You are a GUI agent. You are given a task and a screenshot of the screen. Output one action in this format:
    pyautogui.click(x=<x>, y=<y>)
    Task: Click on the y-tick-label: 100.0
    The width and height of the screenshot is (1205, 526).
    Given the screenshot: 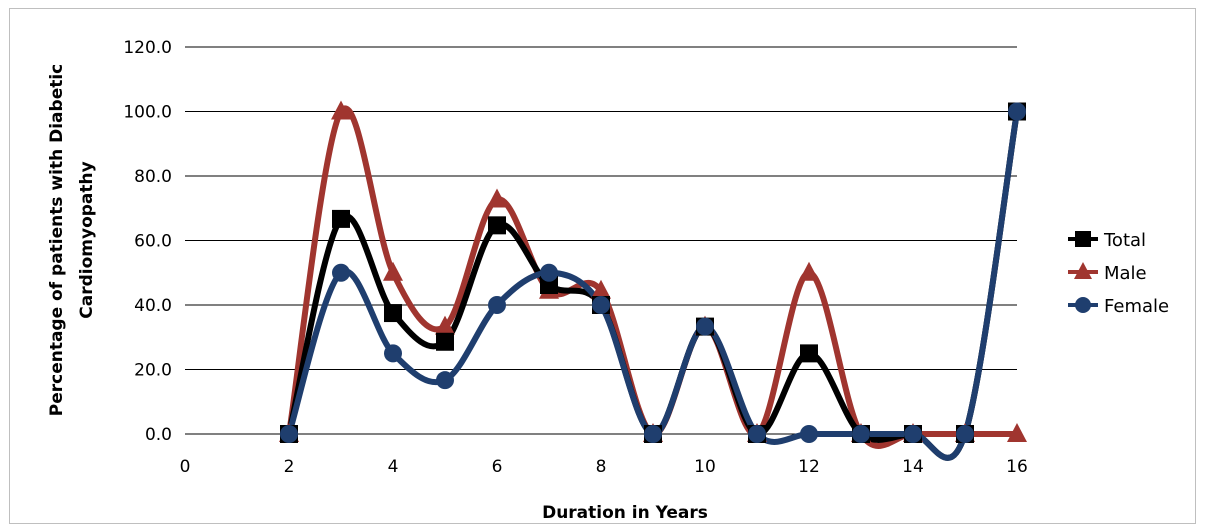 What is the action you would take?
    pyautogui.click(x=147, y=113)
    